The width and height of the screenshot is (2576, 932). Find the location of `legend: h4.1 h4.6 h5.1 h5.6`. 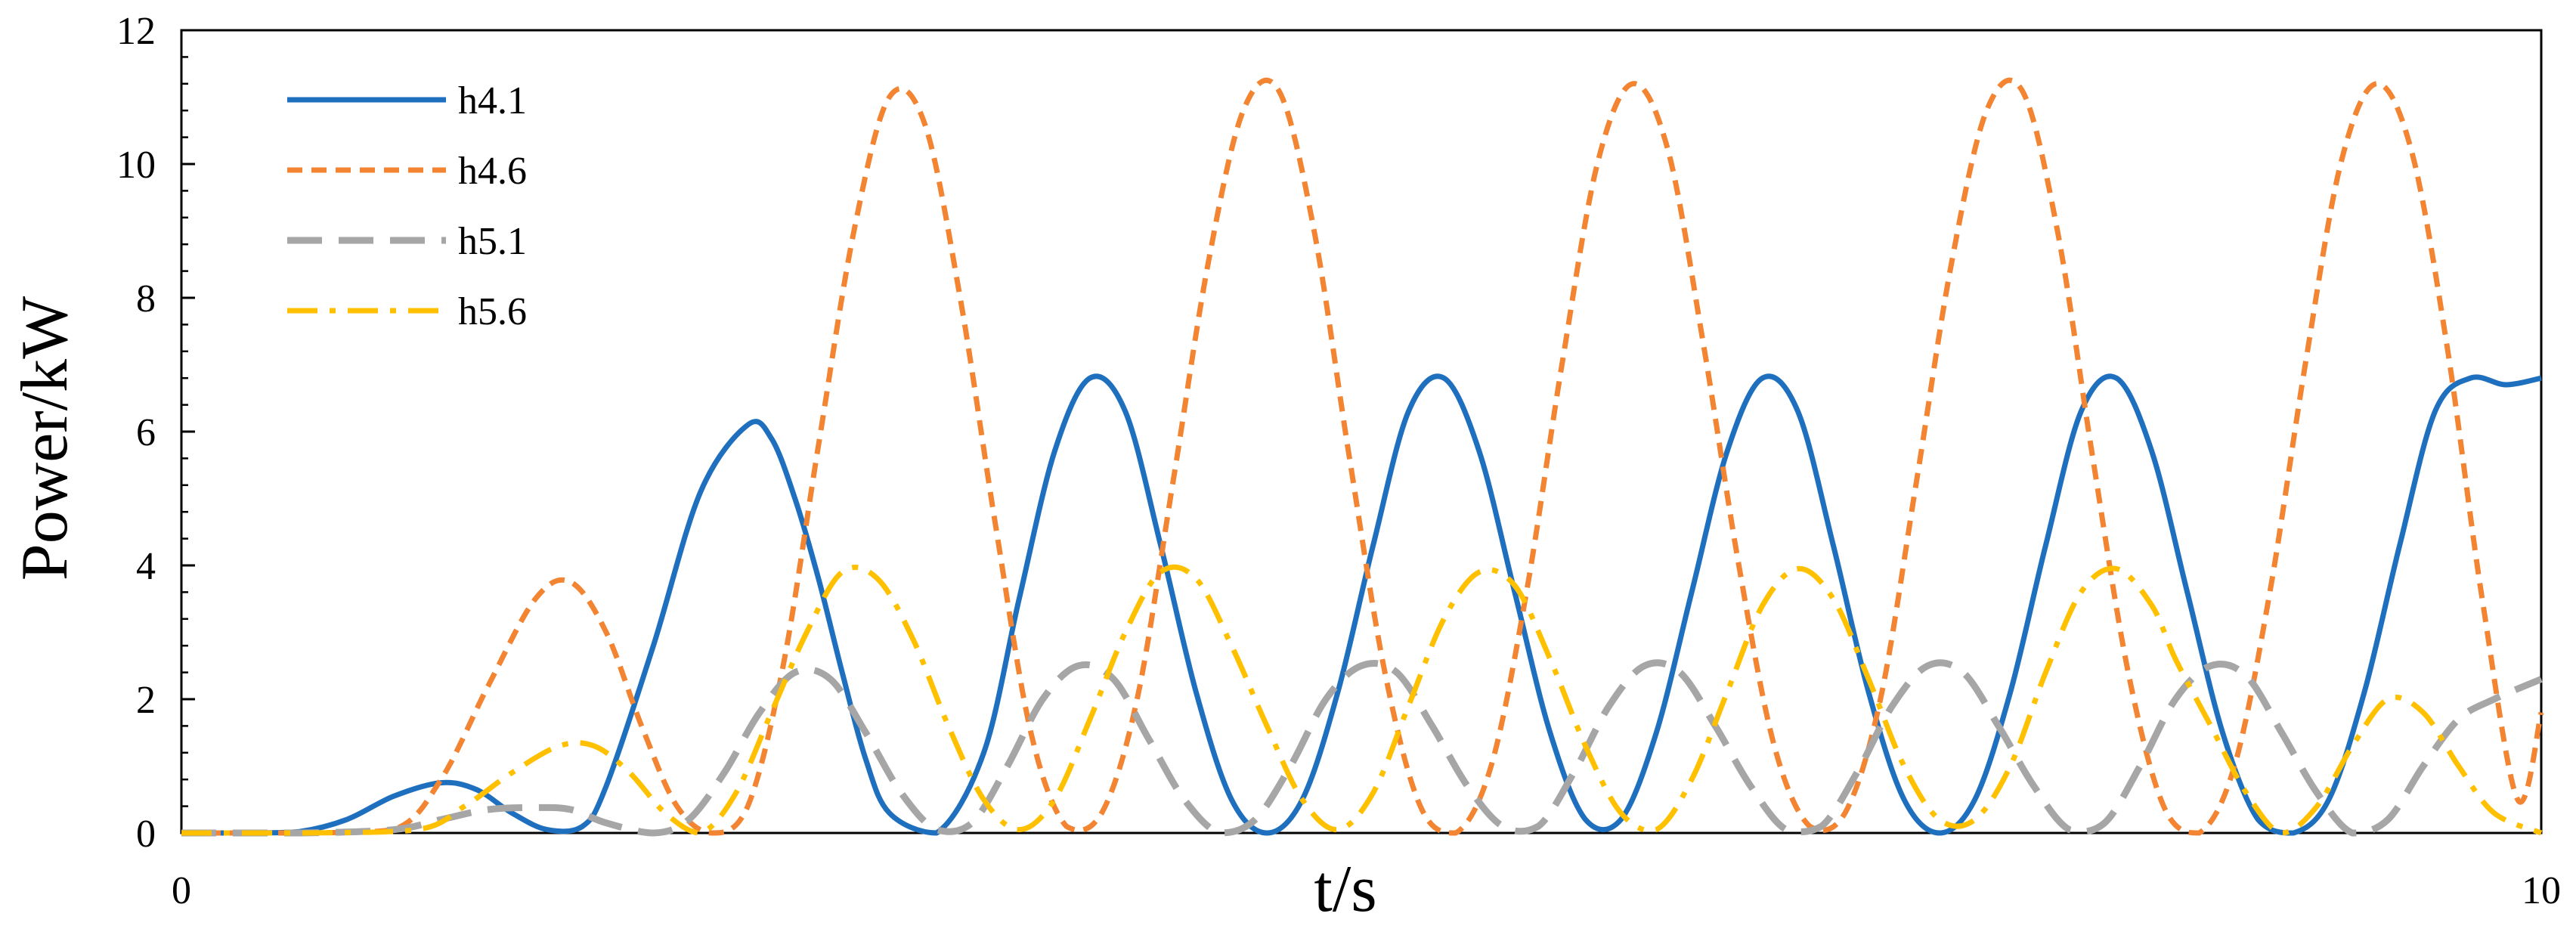

legend: h4.1 h4.6 h5.1 h5.6 is located at coordinates (407, 206).